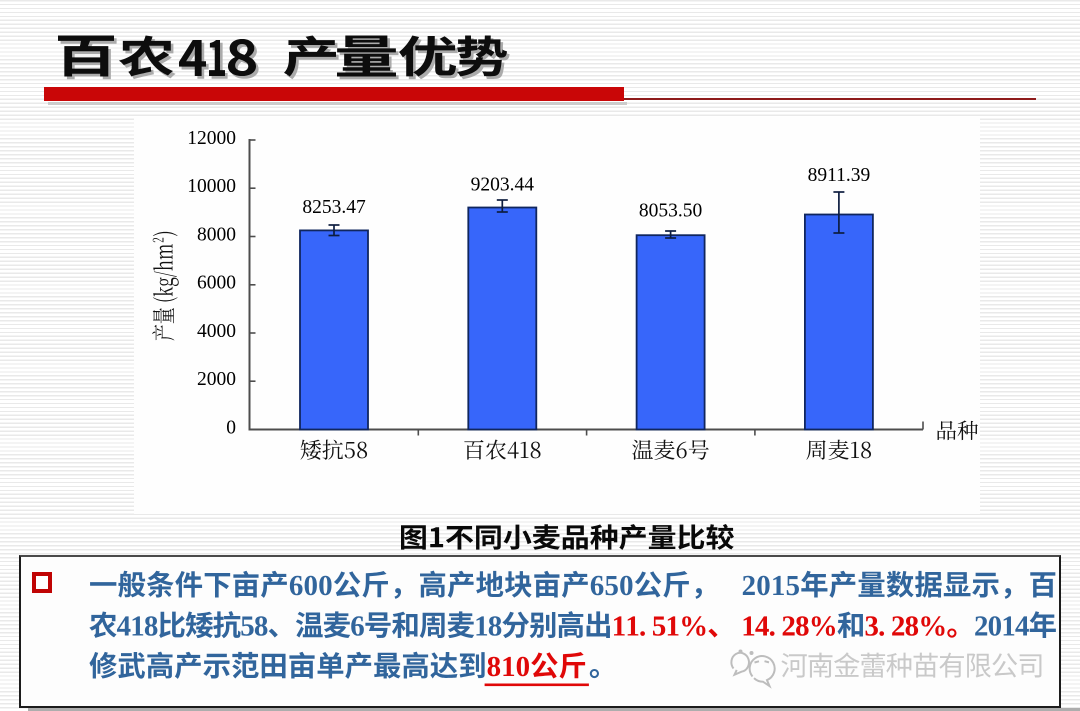  Describe the element at coordinates (216, 234) in the screenshot. I see `svg-text: 8000` at that location.